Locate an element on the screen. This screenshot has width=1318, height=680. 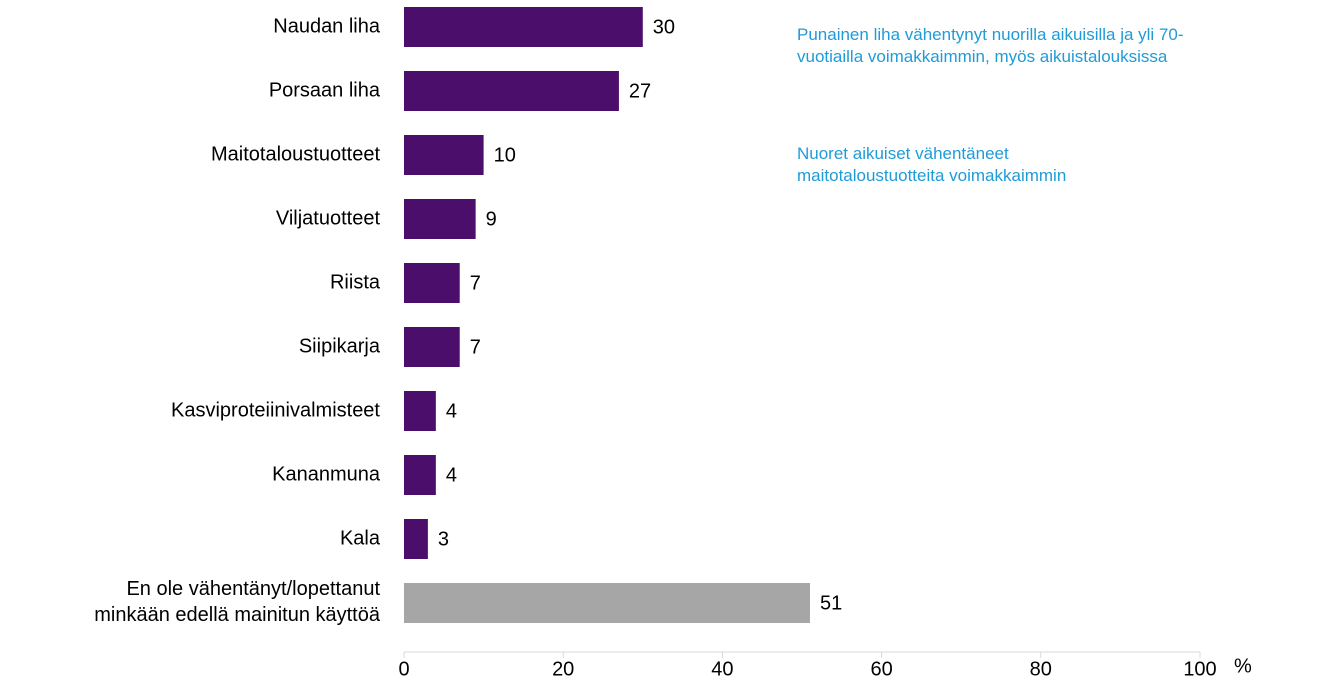
category-label: Porsaan liha is located at coordinates (325, 90).